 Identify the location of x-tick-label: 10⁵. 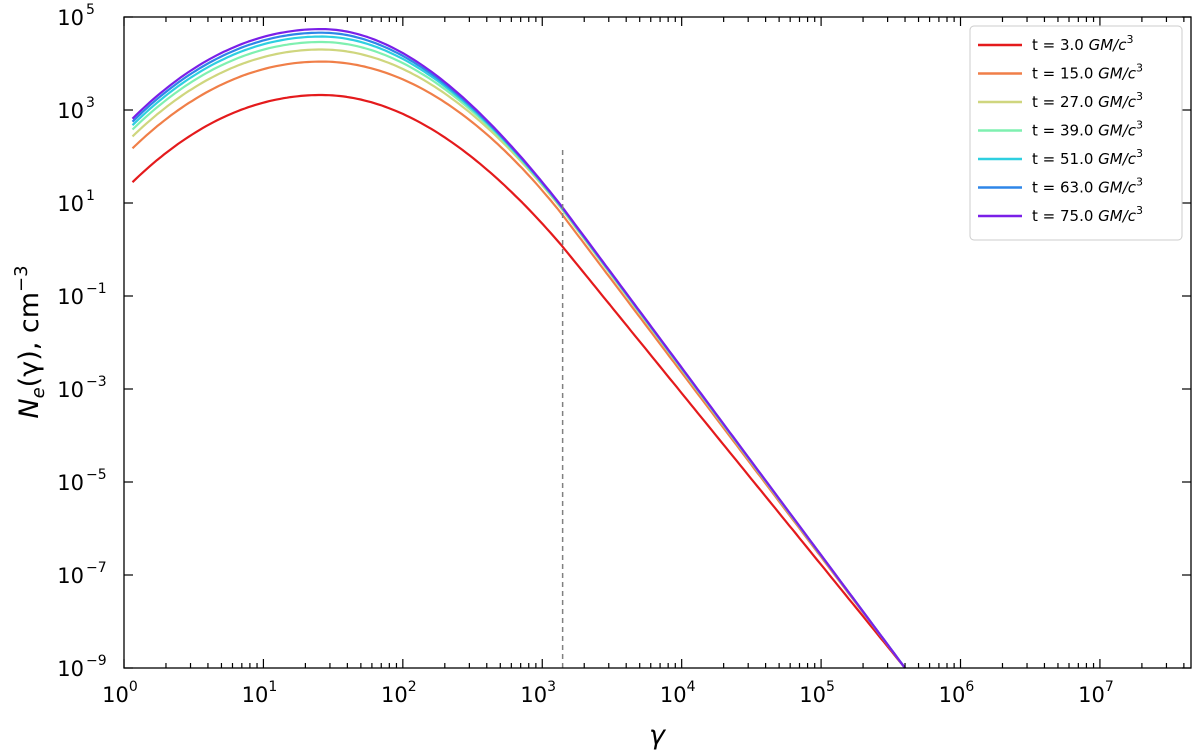
(817, 693).